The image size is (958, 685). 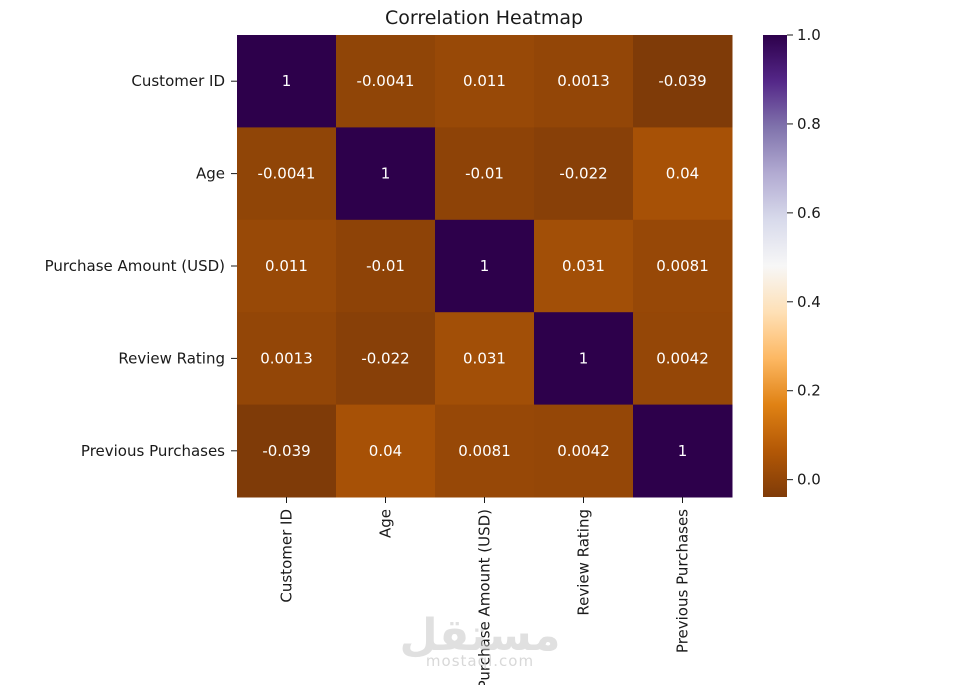 What do you see at coordinates (480, 661) in the screenshot?
I see `watermark-subtext: mostaql.com` at bounding box center [480, 661].